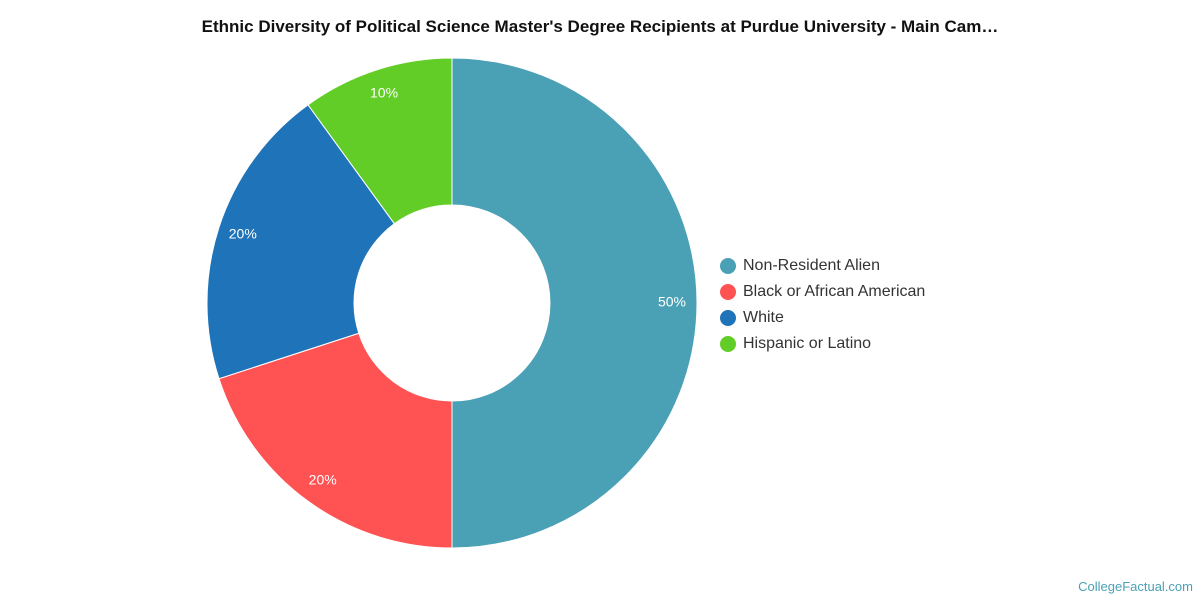  What do you see at coordinates (301, 242) in the screenshot?
I see `donut-slice-white` at bounding box center [301, 242].